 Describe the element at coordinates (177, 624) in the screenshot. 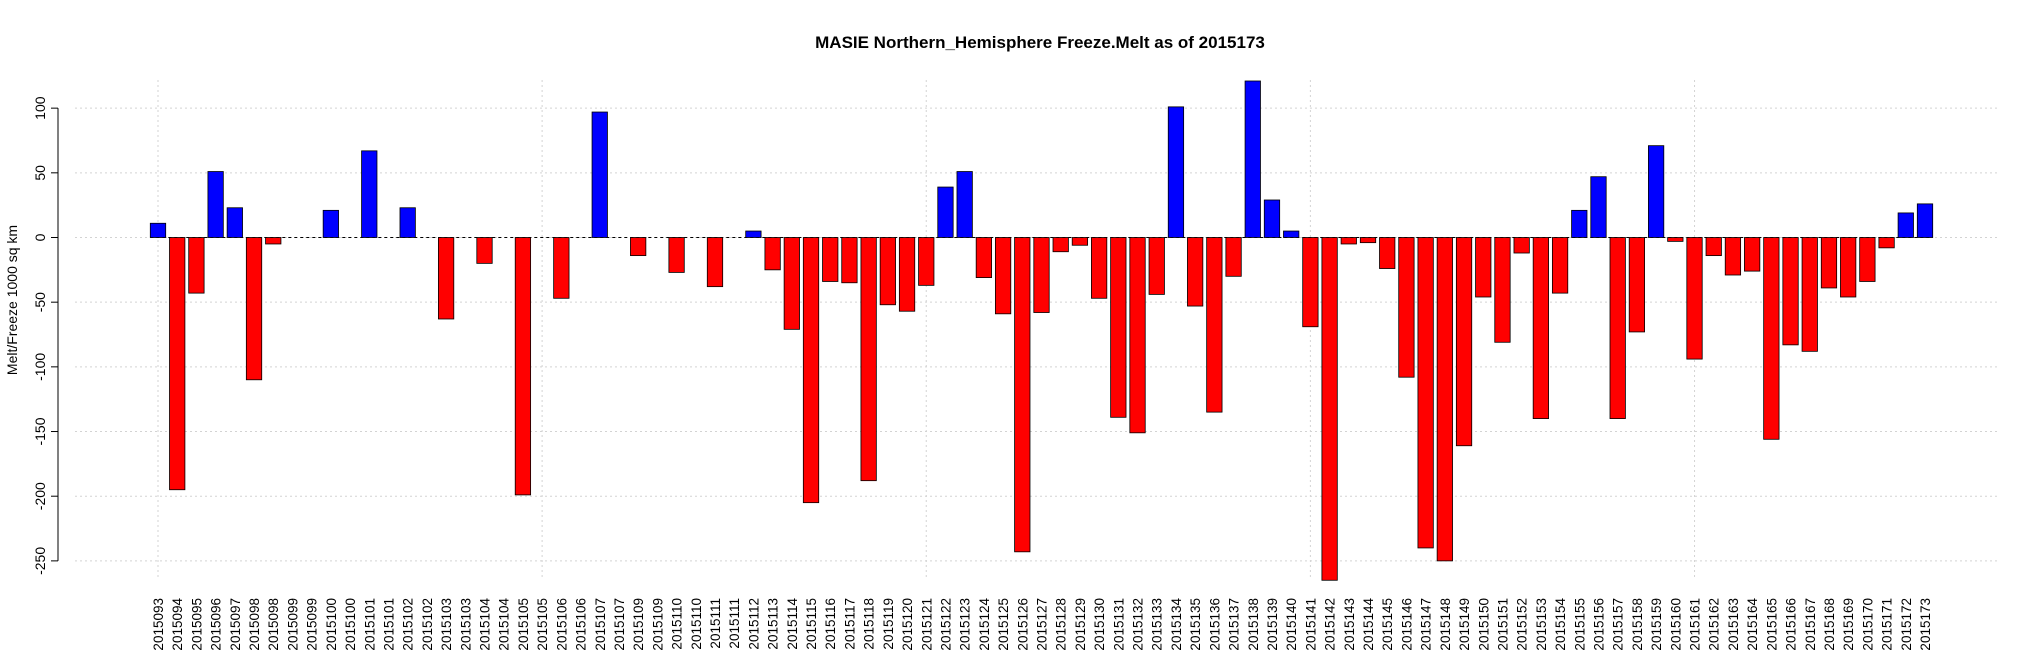

I see `x-tick-label-1: 2015094` at that location.